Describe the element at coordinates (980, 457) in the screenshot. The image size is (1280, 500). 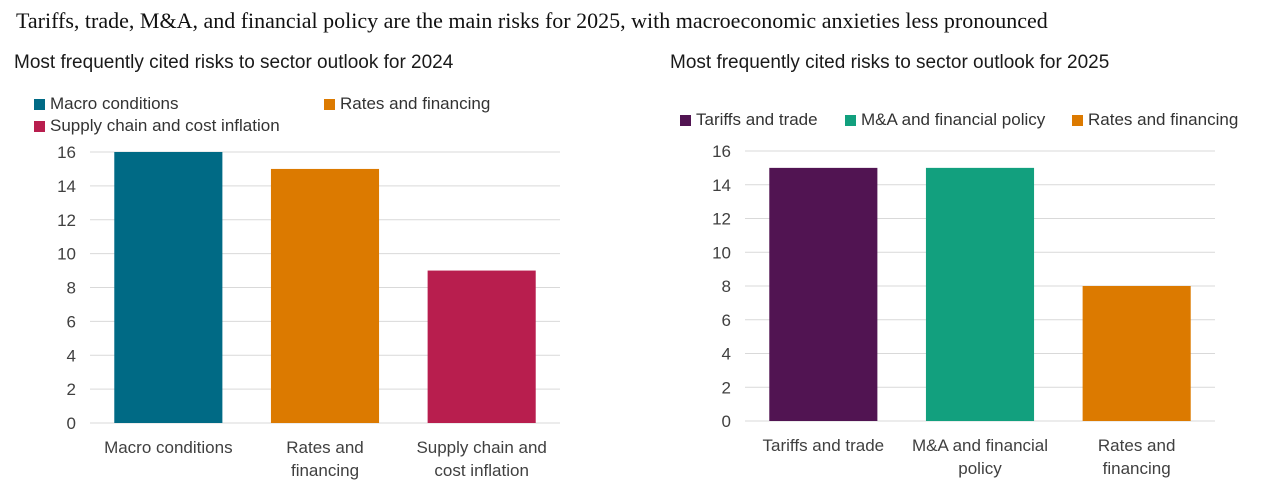
I see `x-tick-label: M&A and financial policy` at that location.